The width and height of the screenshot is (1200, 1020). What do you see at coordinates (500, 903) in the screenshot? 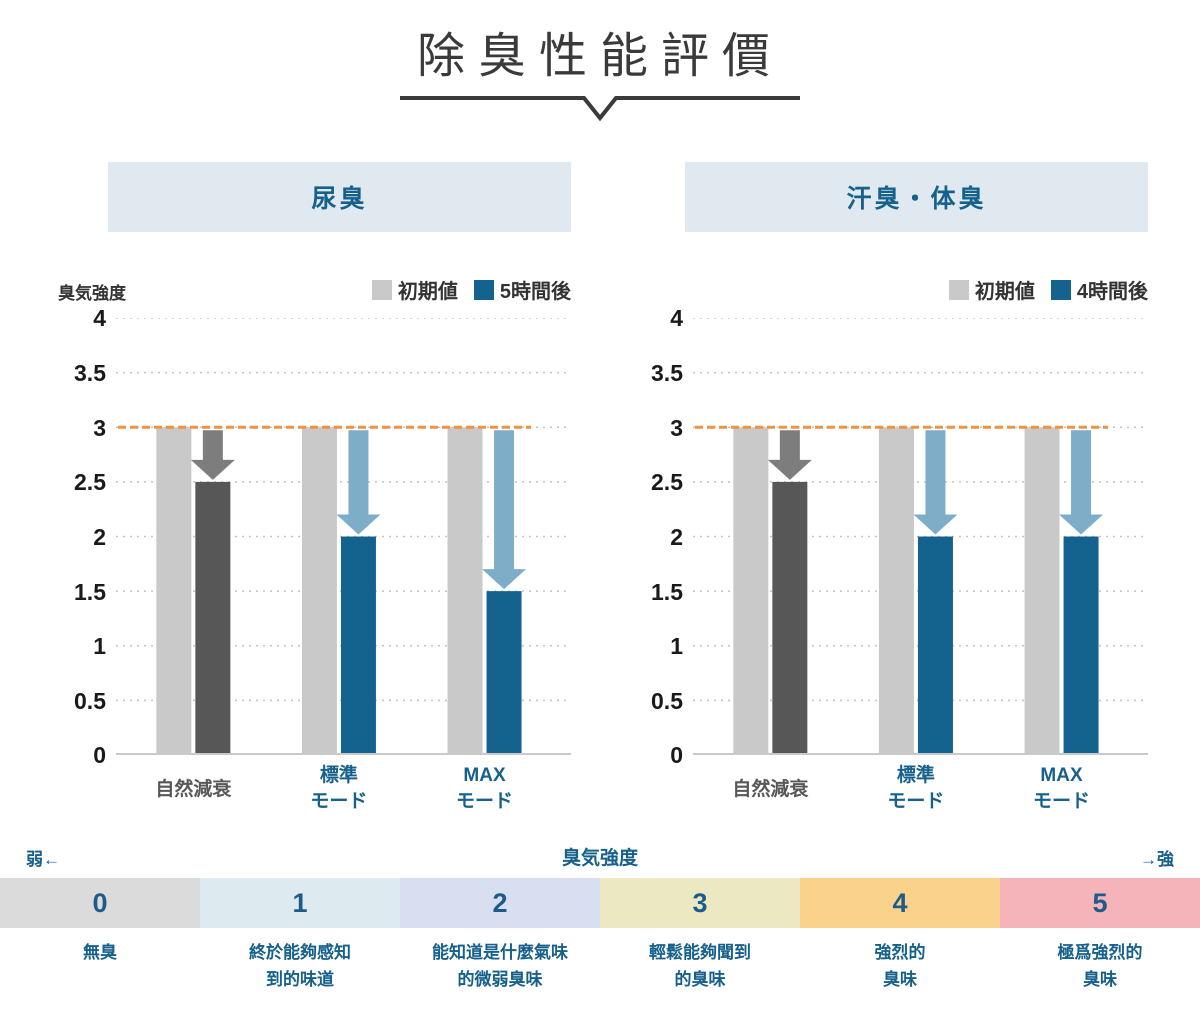
I see `scale-cell-2: 2` at bounding box center [500, 903].